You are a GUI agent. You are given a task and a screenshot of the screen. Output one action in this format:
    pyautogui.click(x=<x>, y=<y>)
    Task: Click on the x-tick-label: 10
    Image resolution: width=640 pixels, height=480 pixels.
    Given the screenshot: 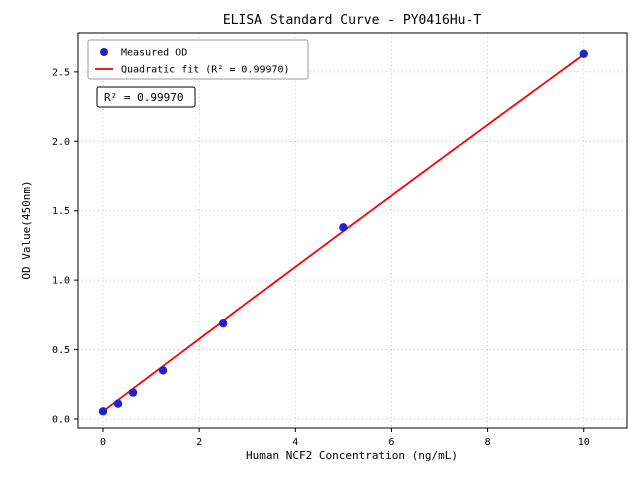 What is the action you would take?
    pyautogui.click(x=584, y=442)
    